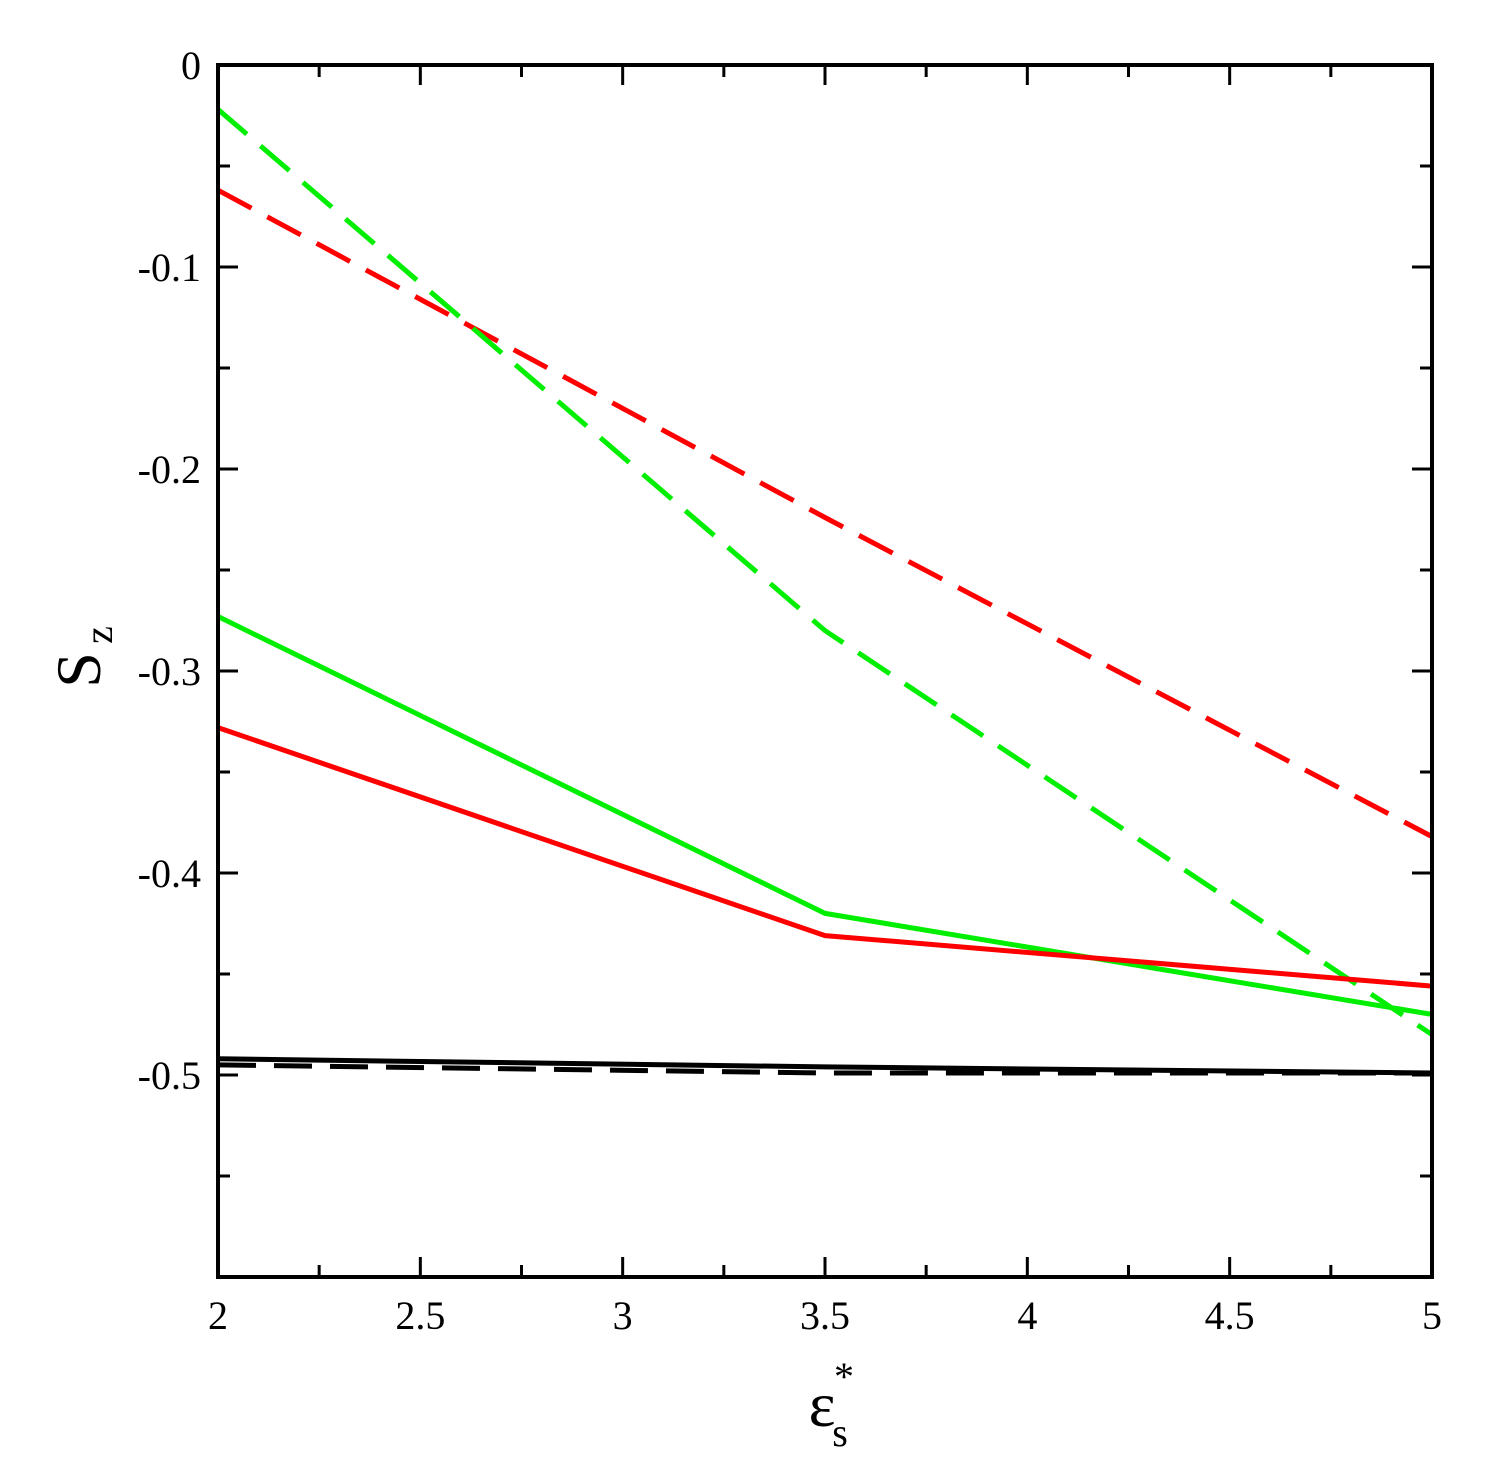 Image resolution: width=1493 pixels, height=1480 pixels. Describe the element at coordinates (191, 65) in the screenshot. I see `y-tick-label: 0` at that location.